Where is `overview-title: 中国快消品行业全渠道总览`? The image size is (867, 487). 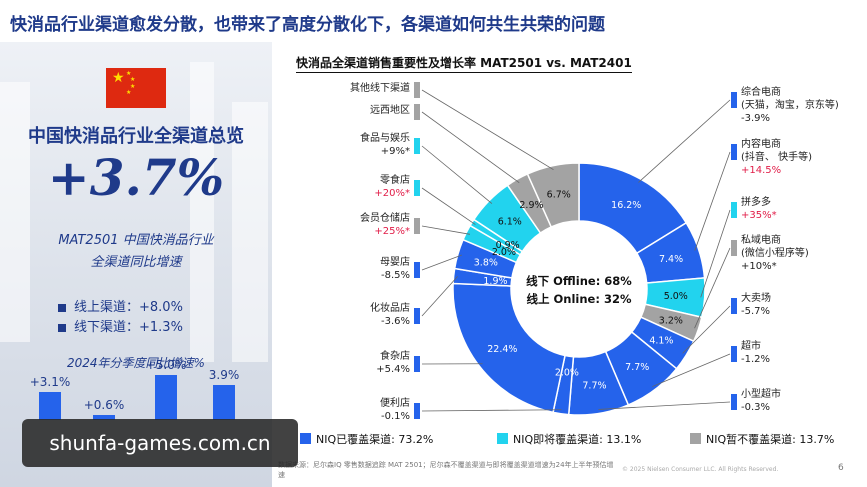 overview-title: 中国快消品行业全渠道总览 is located at coordinates (136, 136).